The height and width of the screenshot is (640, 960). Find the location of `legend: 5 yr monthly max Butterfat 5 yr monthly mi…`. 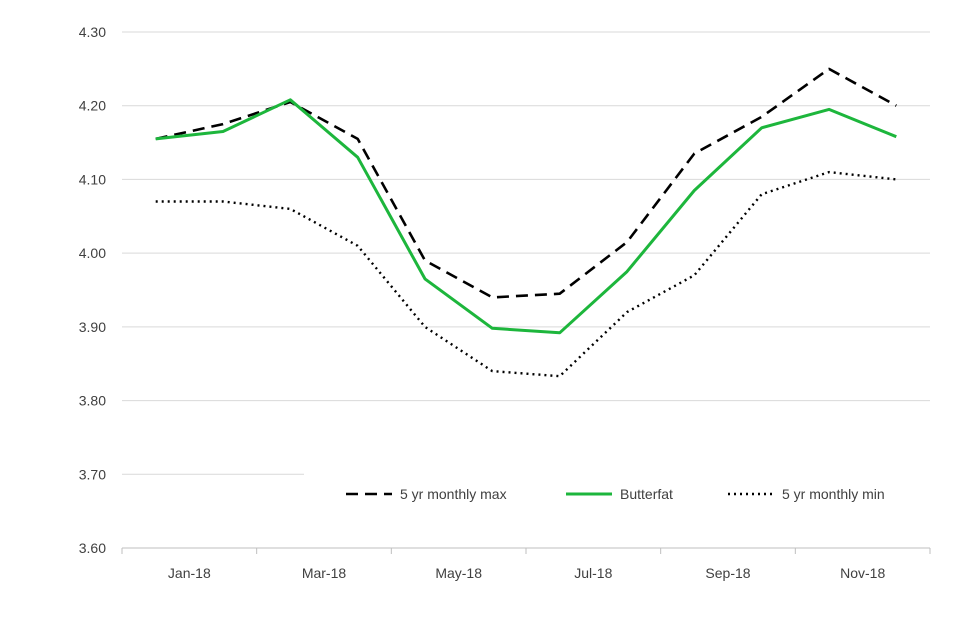

legend: 5 yr monthly max Butterfat 5 yr monthly mi… is located at coordinates (615, 494).